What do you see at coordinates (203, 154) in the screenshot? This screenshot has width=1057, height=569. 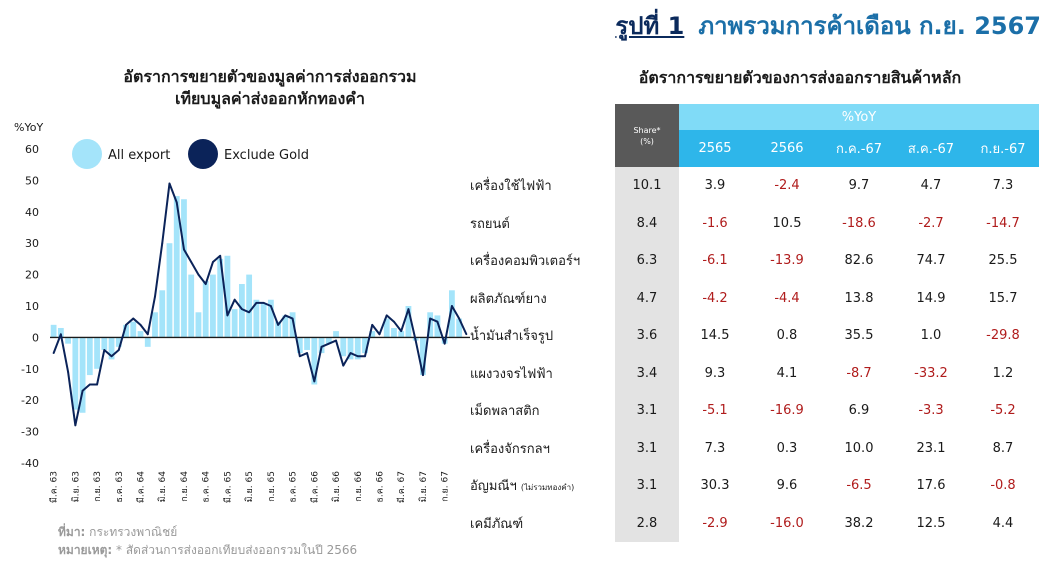 I see `legend-swatch-exclude-gold` at bounding box center [203, 154].